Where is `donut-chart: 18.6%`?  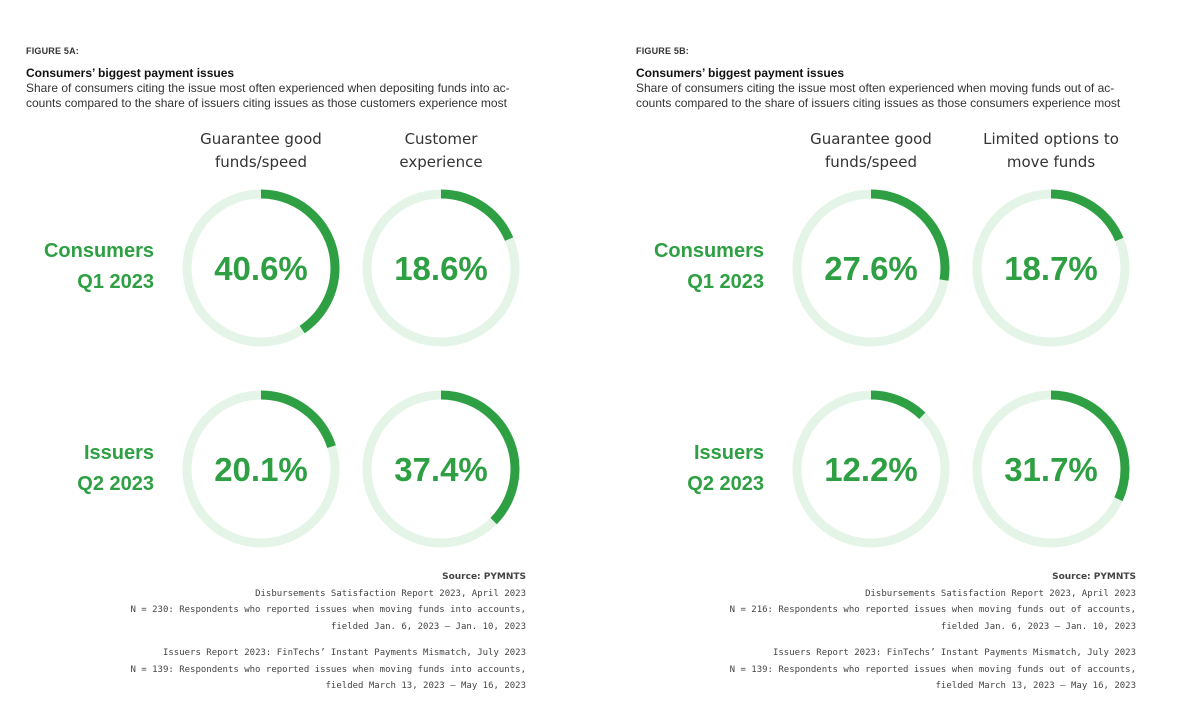
donut-chart: 18.6% is located at coordinates (441, 268).